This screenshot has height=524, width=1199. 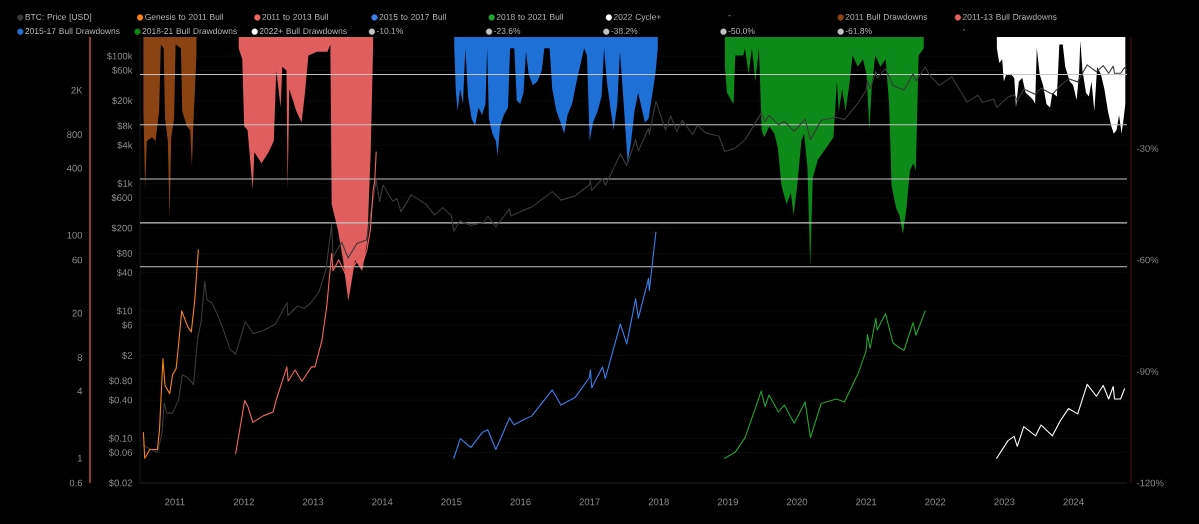 I want to click on y-tick-label: $600, so click(x=122, y=197).